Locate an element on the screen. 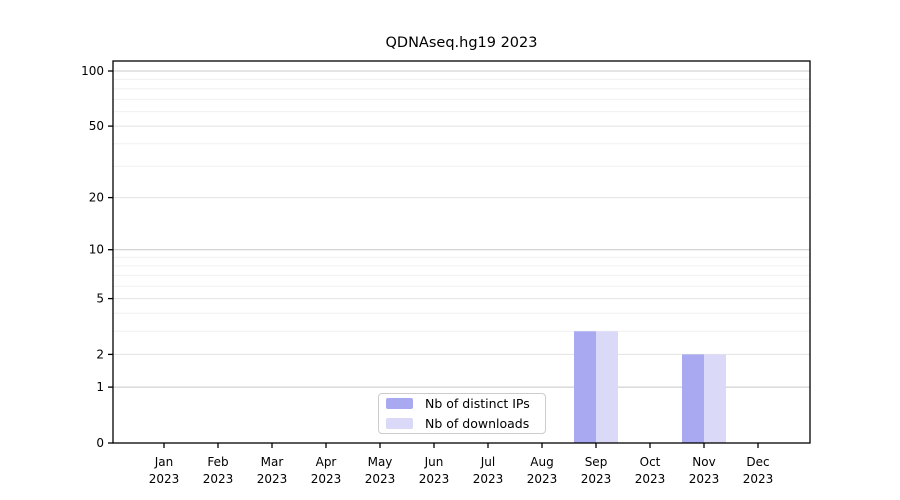  x-tick-label-month: Mar is located at coordinates (272, 462).